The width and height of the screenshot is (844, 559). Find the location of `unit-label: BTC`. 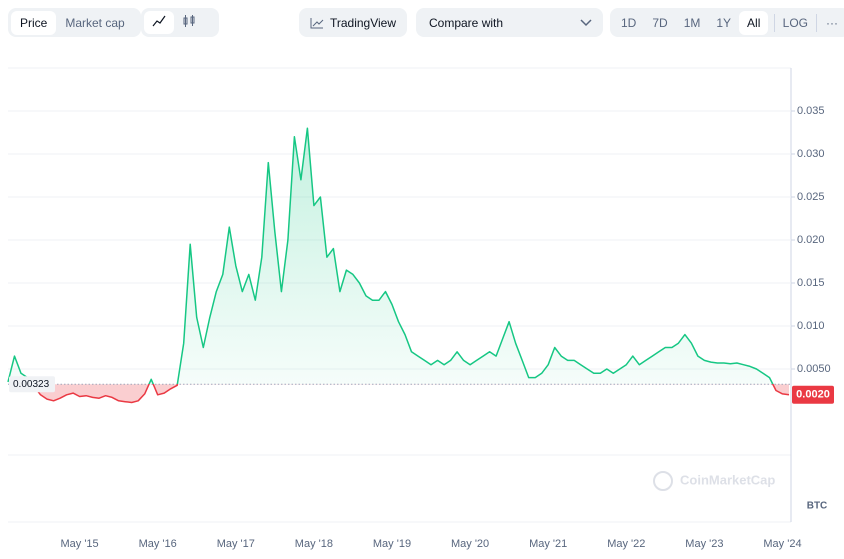

unit-label: BTC is located at coordinates (817, 506).